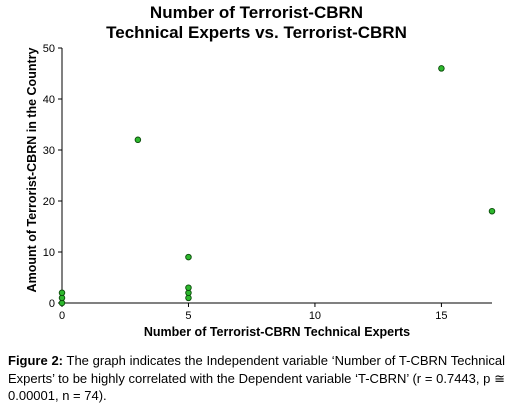 The height and width of the screenshot is (411, 513). What do you see at coordinates (32, 170) in the screenshot?
I see `y-axis-label: Amount of Terrorist-CBRN in the Country` at bounding box center [32, 170].